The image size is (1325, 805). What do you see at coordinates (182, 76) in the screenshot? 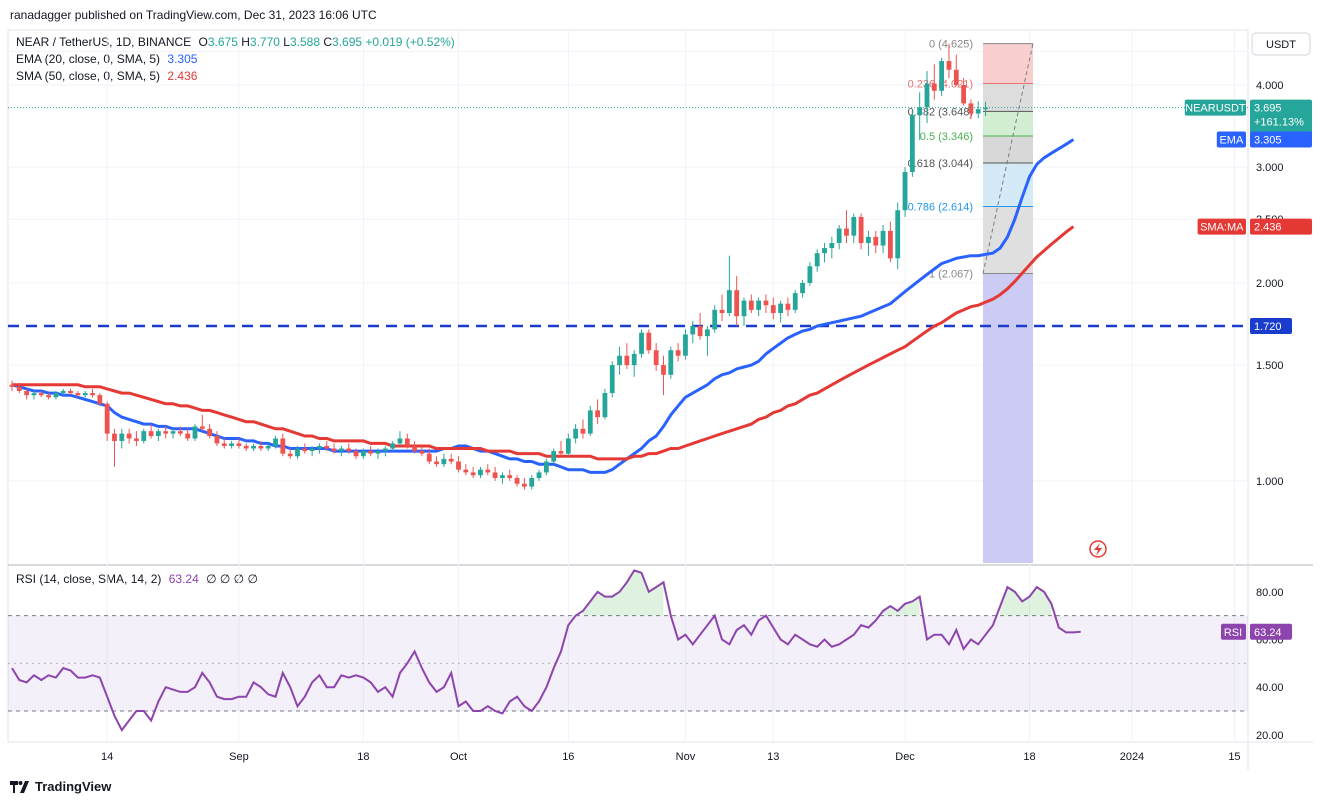
I see `sma-legend-value: 2.436` at bounding box center [182, 76].